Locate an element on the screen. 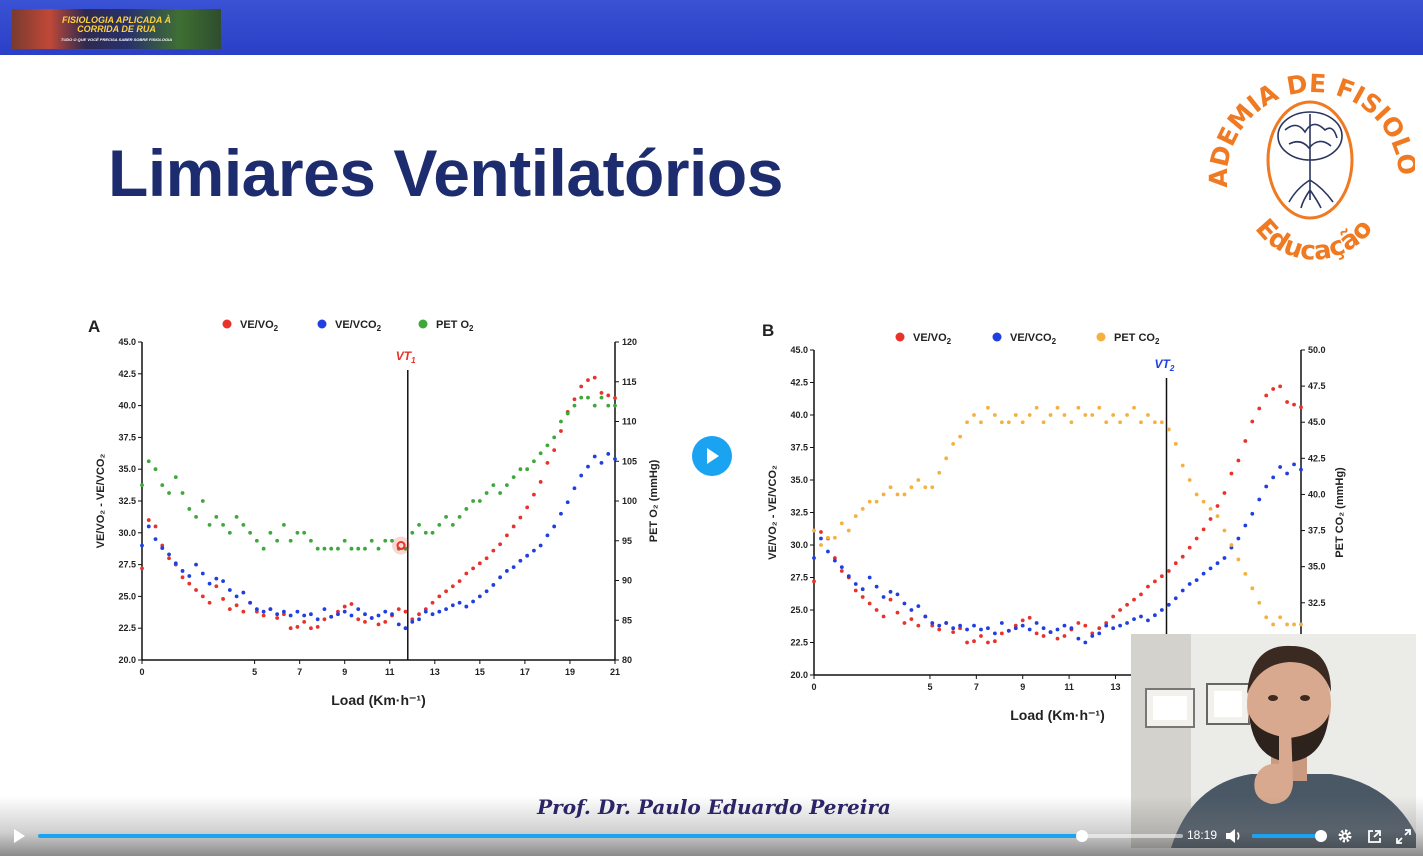  play-button is located at coordinates (19, 836).